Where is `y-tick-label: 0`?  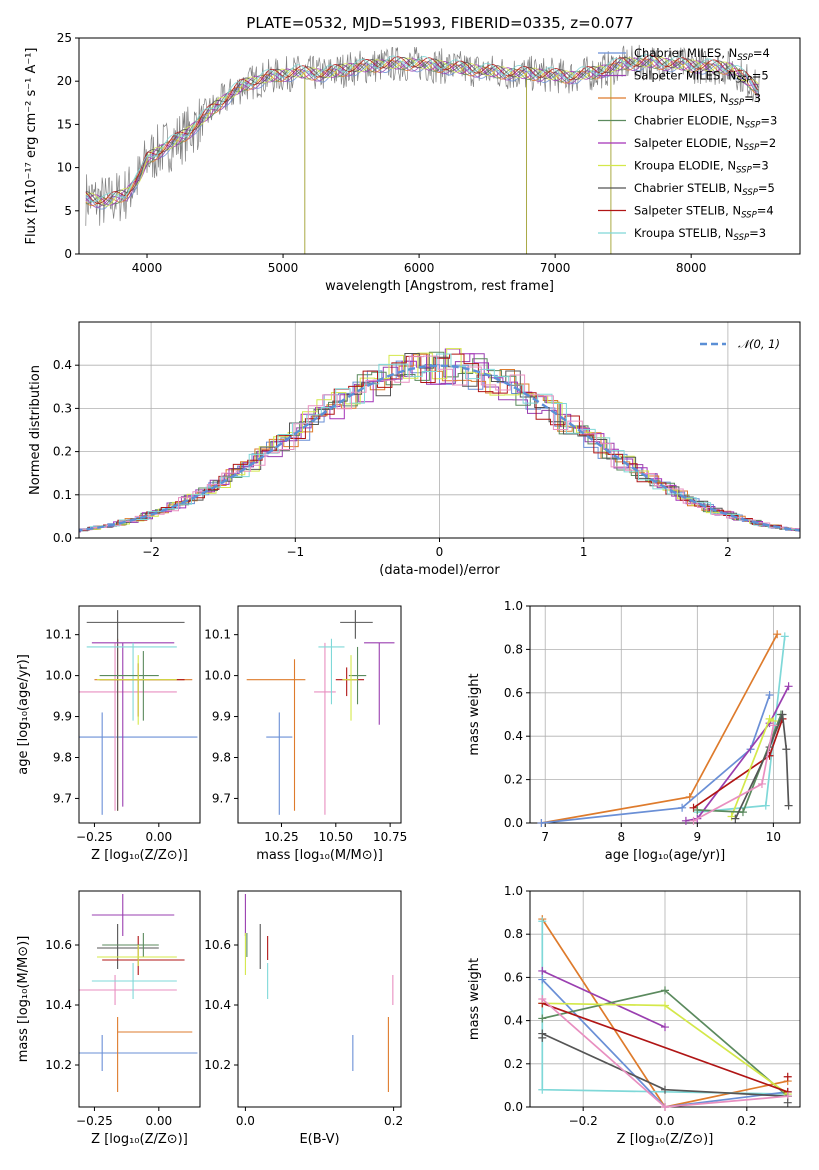 y-tick-label: 0 is located at coordinates (68, 254).